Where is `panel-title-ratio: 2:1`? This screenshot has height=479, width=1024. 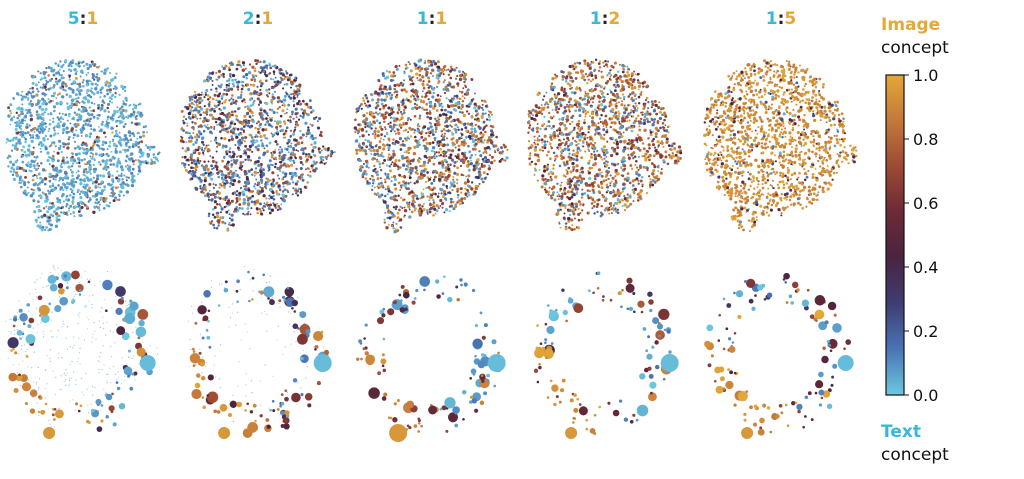
panel-title-ratio: 2:1 is located at coordinates (258, 19).